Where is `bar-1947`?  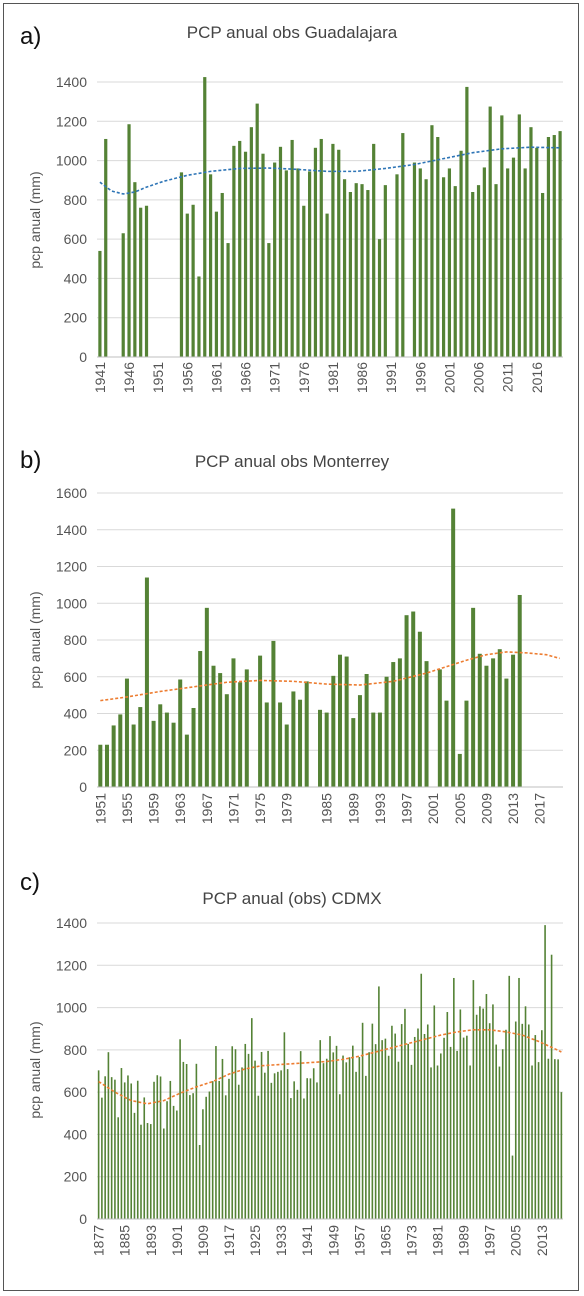
bar-1947 is located at coordinates (326, 1138).